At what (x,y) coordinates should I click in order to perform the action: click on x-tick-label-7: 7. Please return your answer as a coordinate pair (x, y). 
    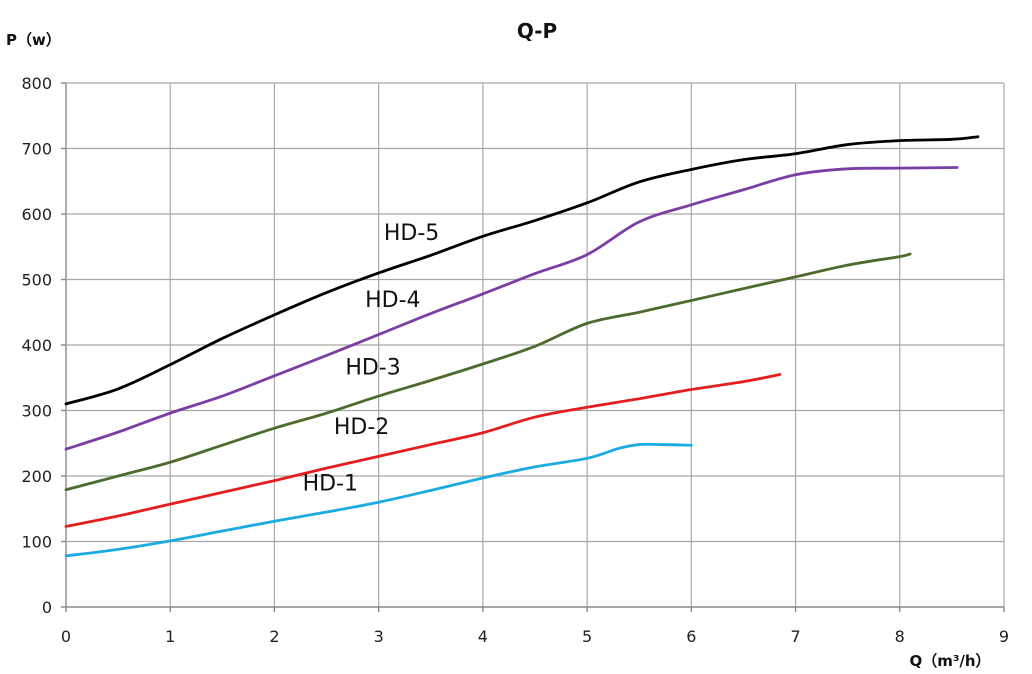
    Looking at the image, I should click on (795, 636).